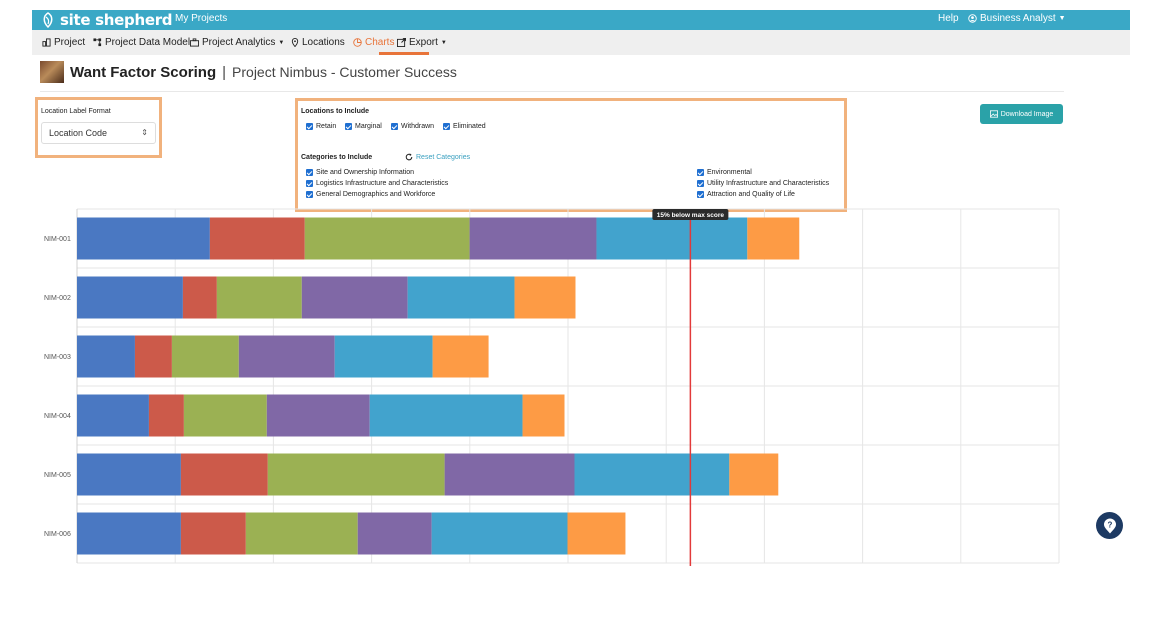 This screenshot has height=623, width=1154. Describe the element at coordinates (344, 72) in the screenshot. I see `page-subtitle: Project Nimbus - Customer Success` at that location.